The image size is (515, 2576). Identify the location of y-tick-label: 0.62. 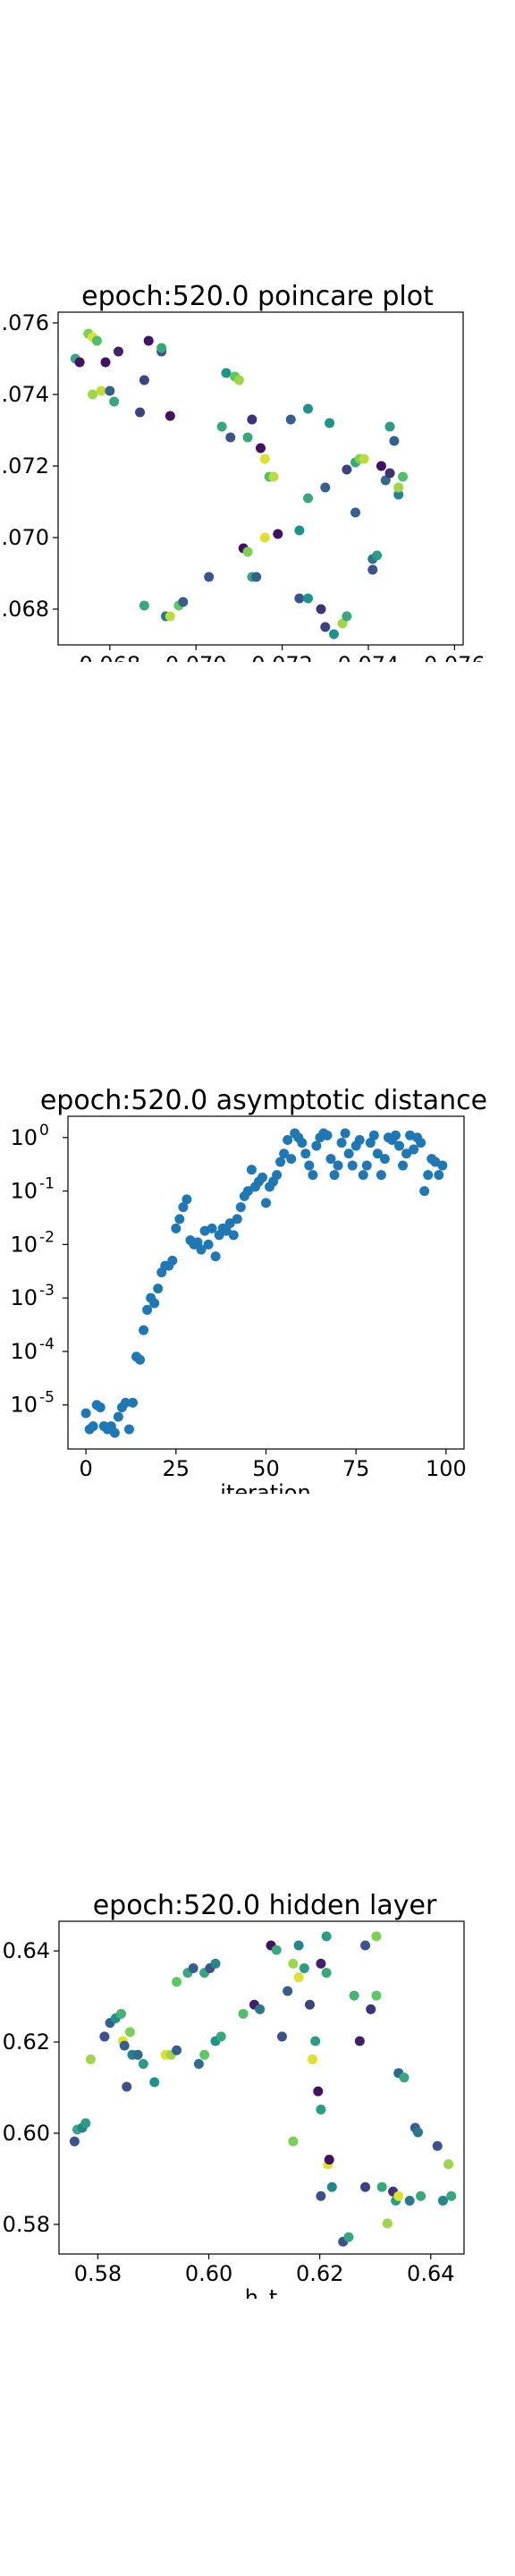
(26, 2042).